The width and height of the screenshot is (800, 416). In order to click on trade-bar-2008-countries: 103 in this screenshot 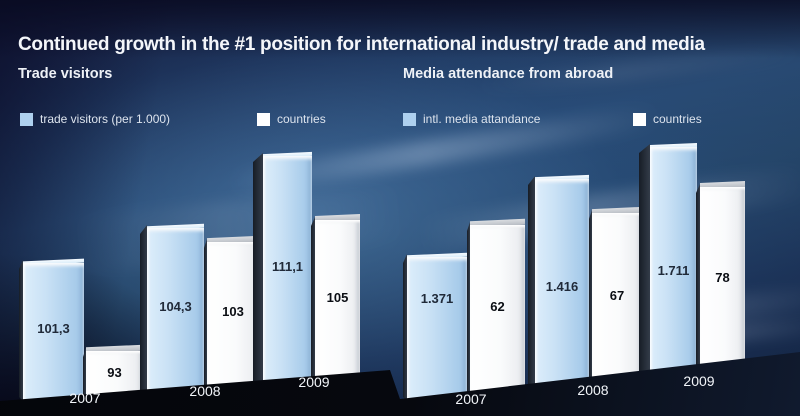, I will do `click(233, 319)`.